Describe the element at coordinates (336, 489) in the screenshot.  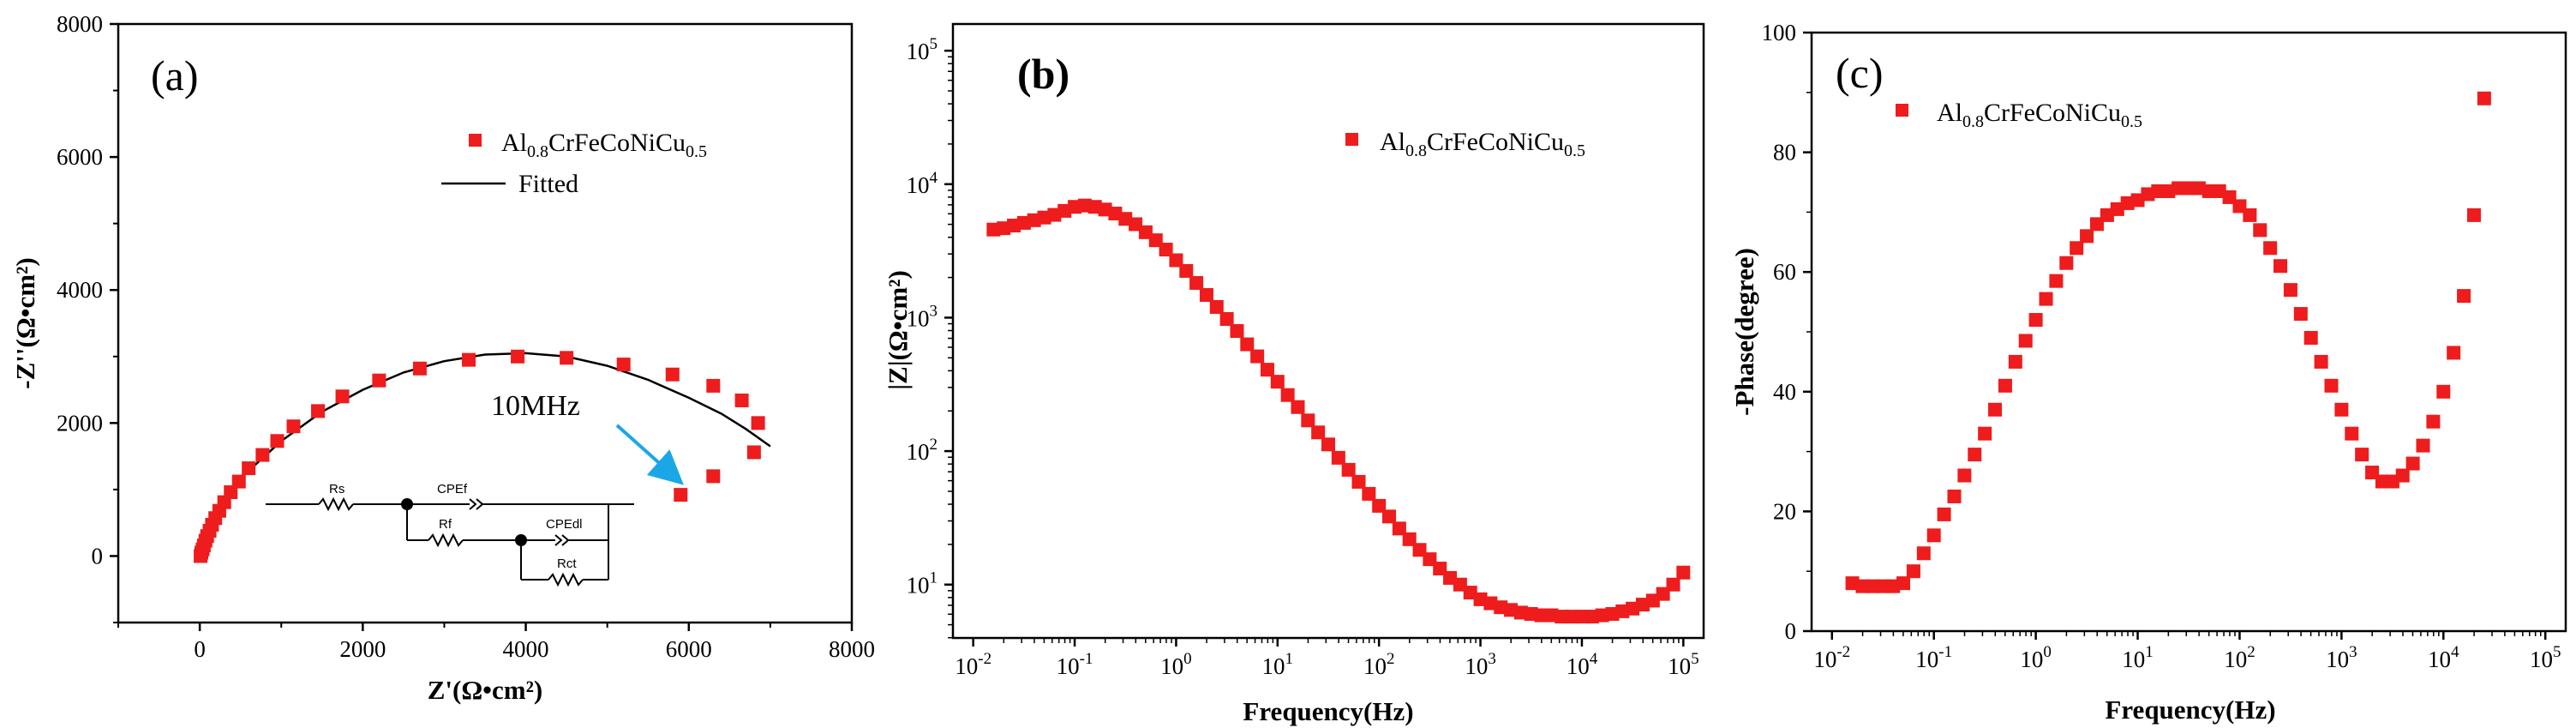
I see `circuit-label-rs: Rs` at that location.